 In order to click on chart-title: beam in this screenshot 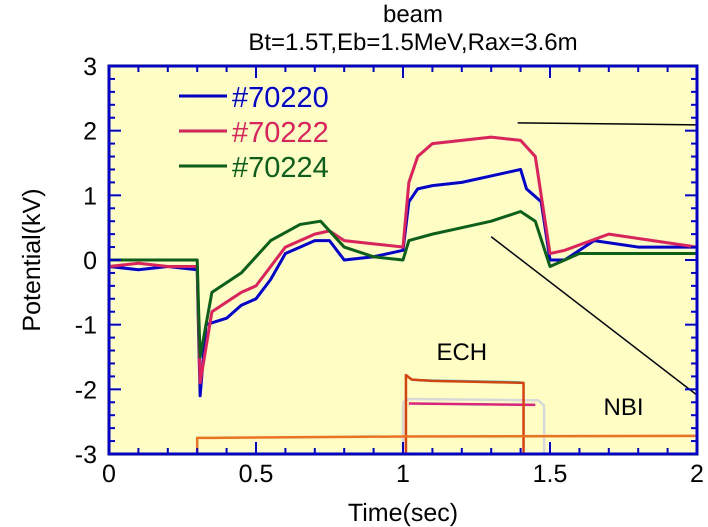, I will do `click(413, 14)`.